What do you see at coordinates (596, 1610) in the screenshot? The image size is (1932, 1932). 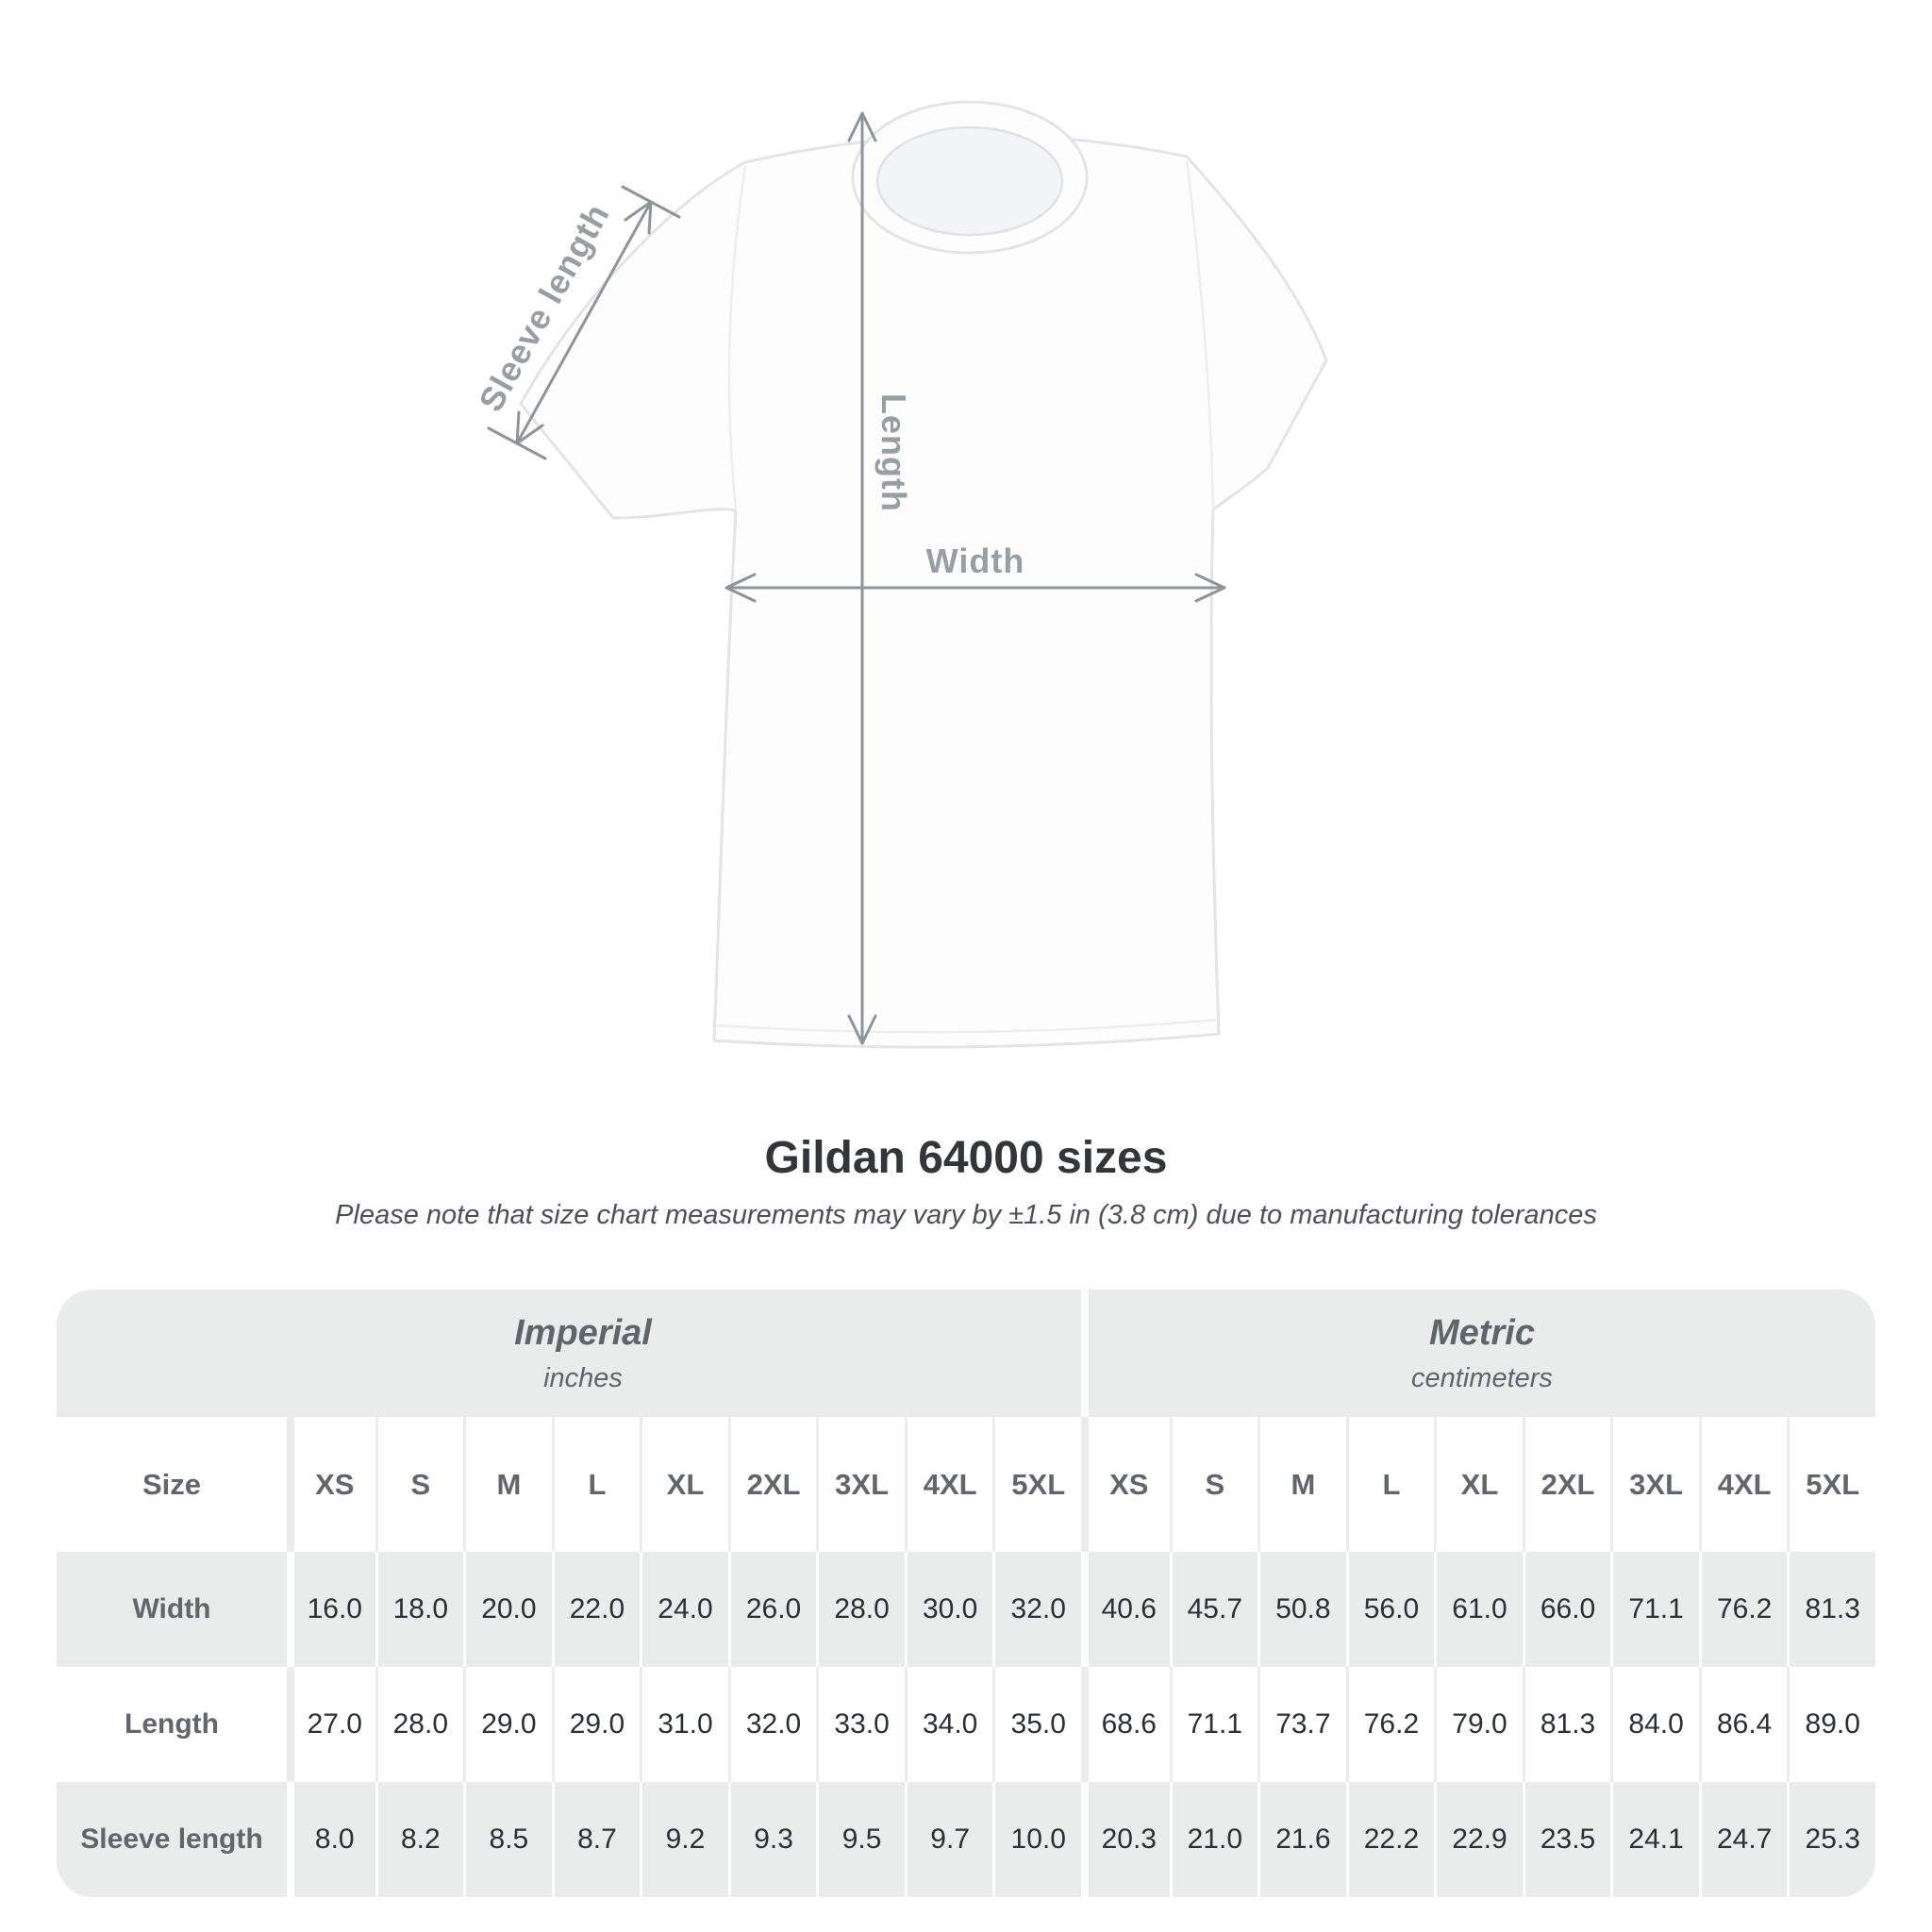 I see `measurement-cell: 22.0` at bounding box center [596, 1610].